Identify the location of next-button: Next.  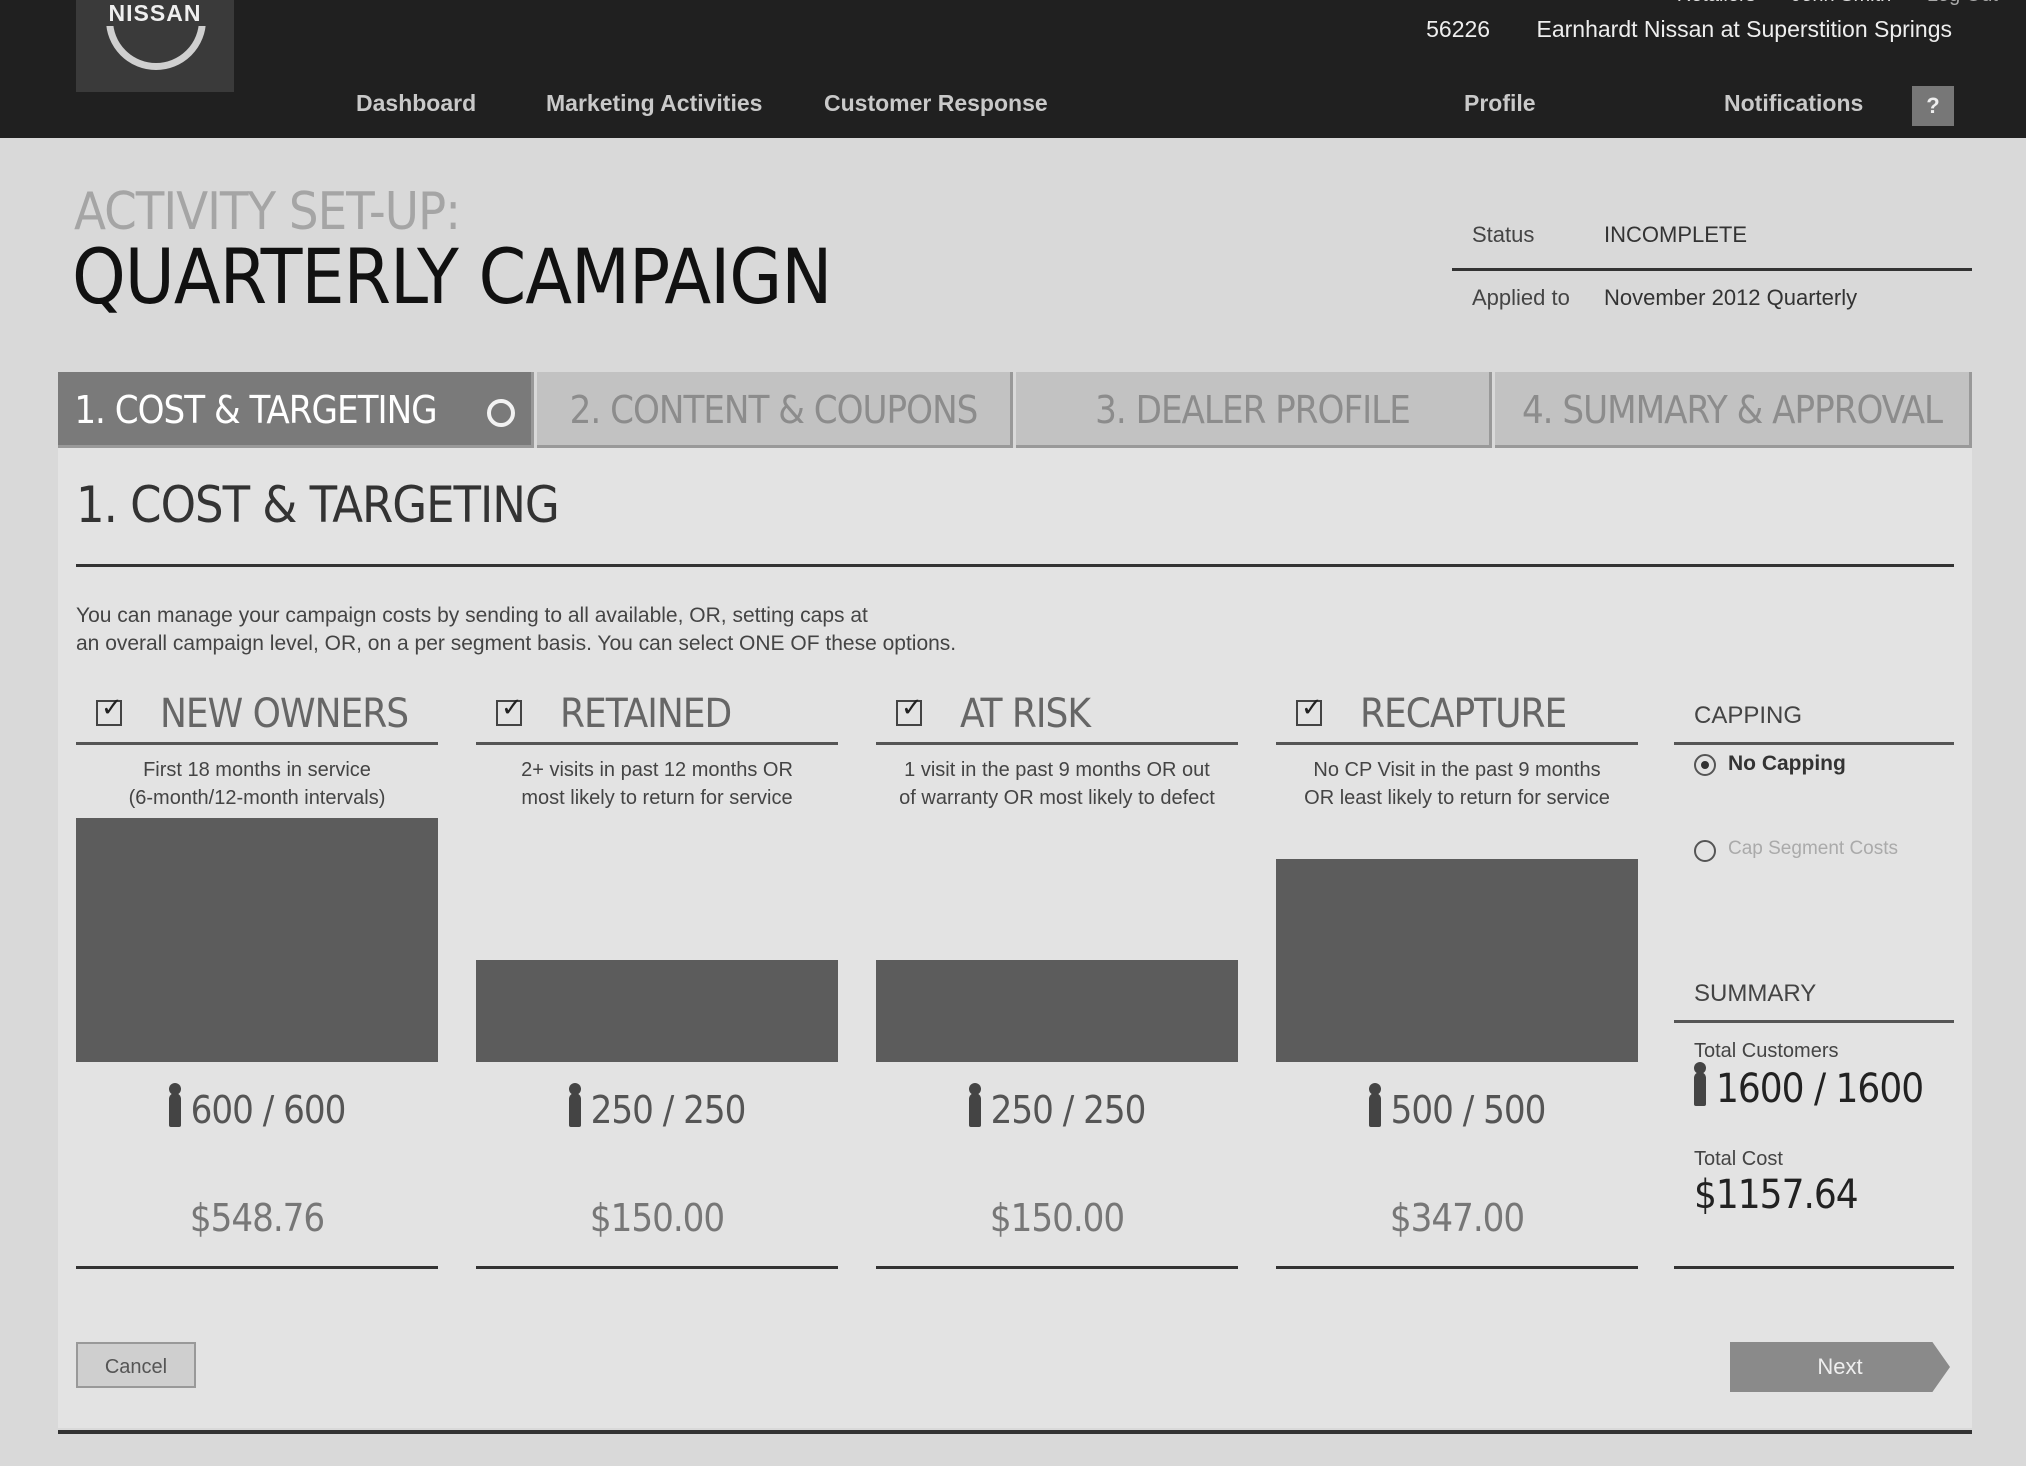
(1840, 1367).